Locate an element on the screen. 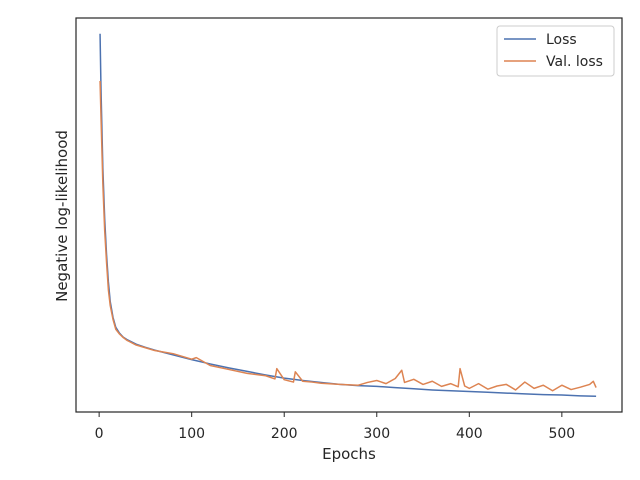 The width and height of the screenshot is (640, 480). x-tick-label: 0 is located at coordinates (99, 434).